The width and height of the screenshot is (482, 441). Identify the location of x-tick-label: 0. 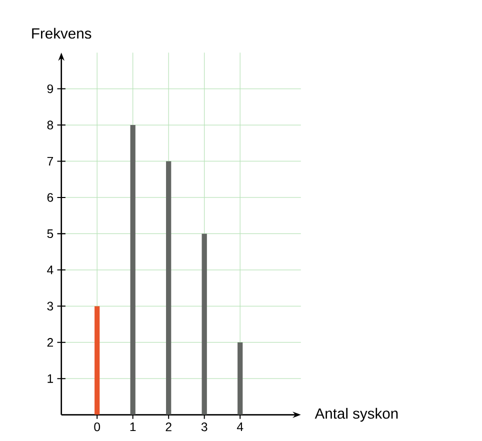
(97, 427).